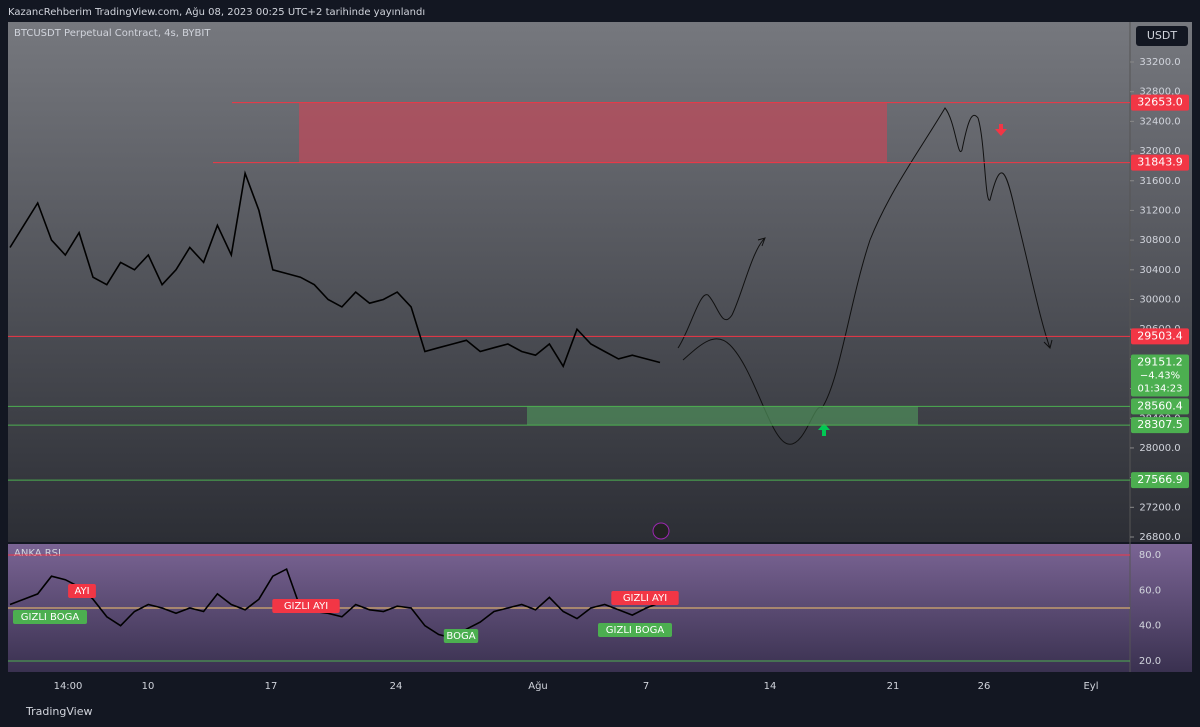 The image size is (1200, 727). I want to click on y-tick-label: 32000.0, so click(1159, 151).